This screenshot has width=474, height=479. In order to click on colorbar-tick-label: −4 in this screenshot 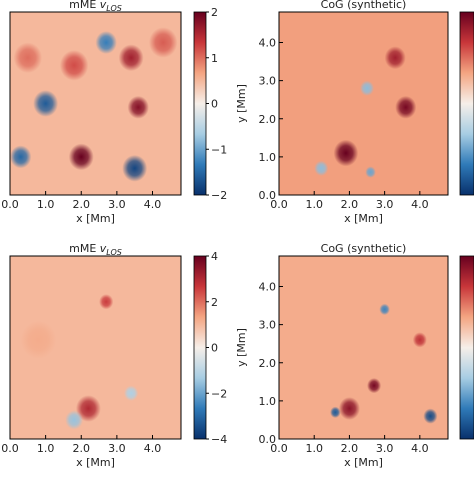, I will do `click(219, 439)`.